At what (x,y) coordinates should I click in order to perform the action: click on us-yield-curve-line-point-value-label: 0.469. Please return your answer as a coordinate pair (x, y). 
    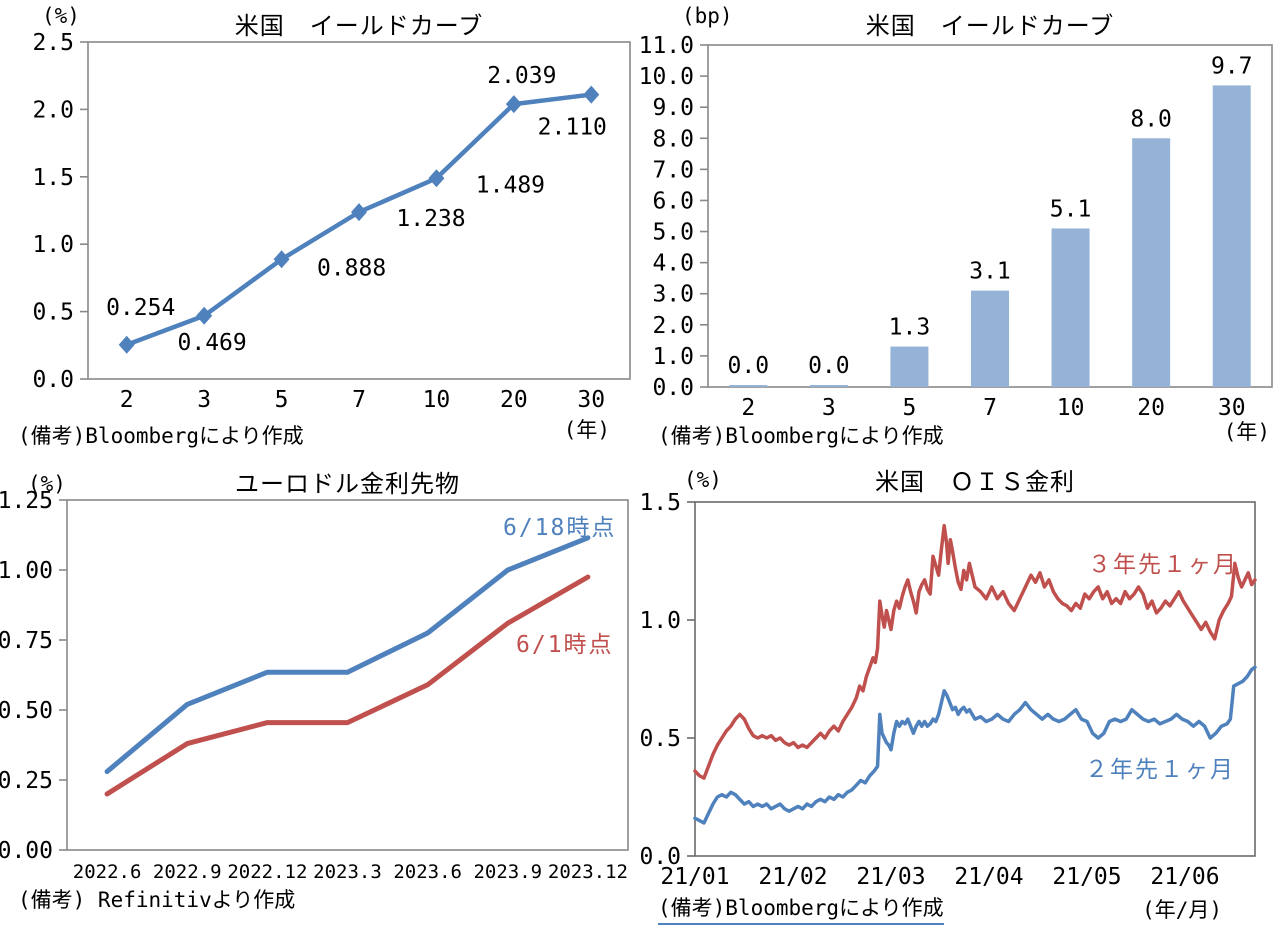
    Looking at the image, I should click on (212, 343).